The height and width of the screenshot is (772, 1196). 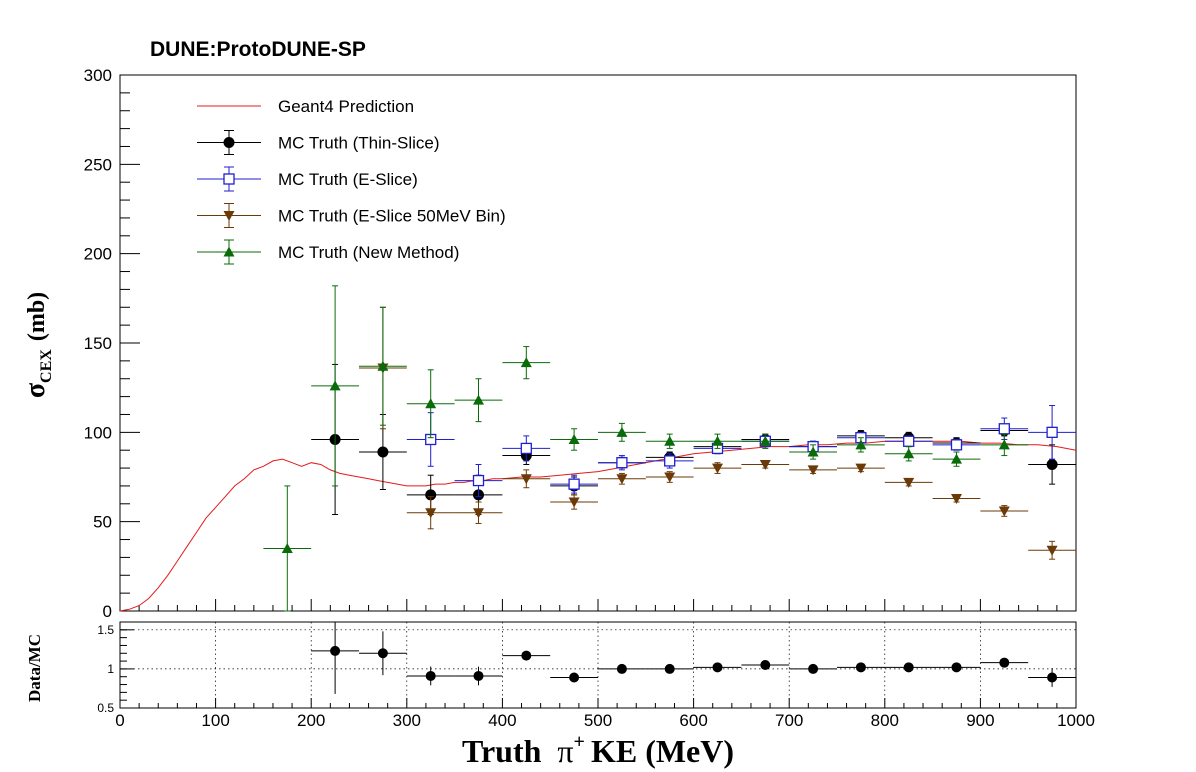 I want to click on x-tick-label: 600, so click(x=693, y=720).